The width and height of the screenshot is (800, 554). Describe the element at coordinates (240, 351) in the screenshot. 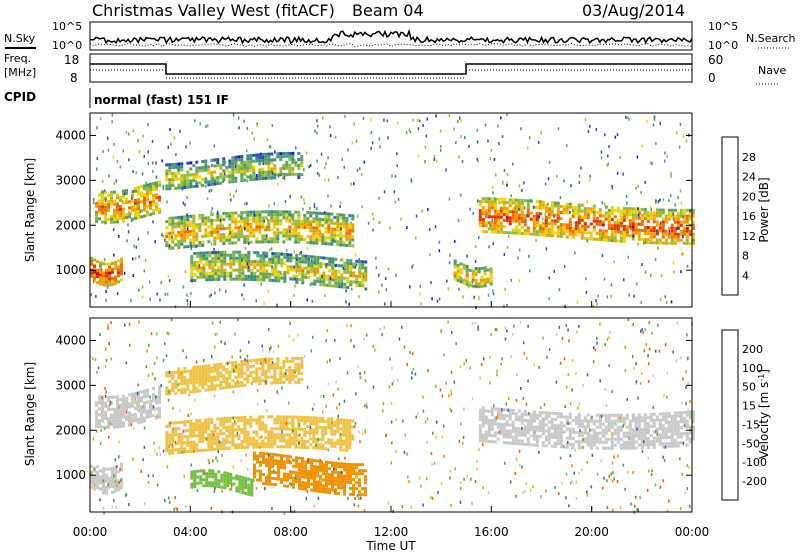

I see `velocity-noise-cell` at that location.